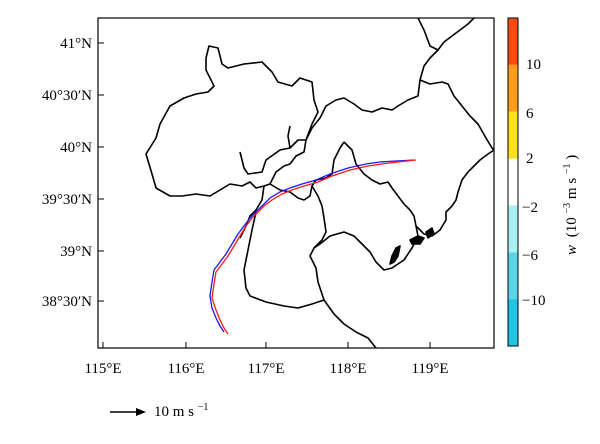 The image size is (600, 444). Describe the element at coordinates (533, 301) in the screenshot. I see `colorbar-tick-label-5: −10` at that location.